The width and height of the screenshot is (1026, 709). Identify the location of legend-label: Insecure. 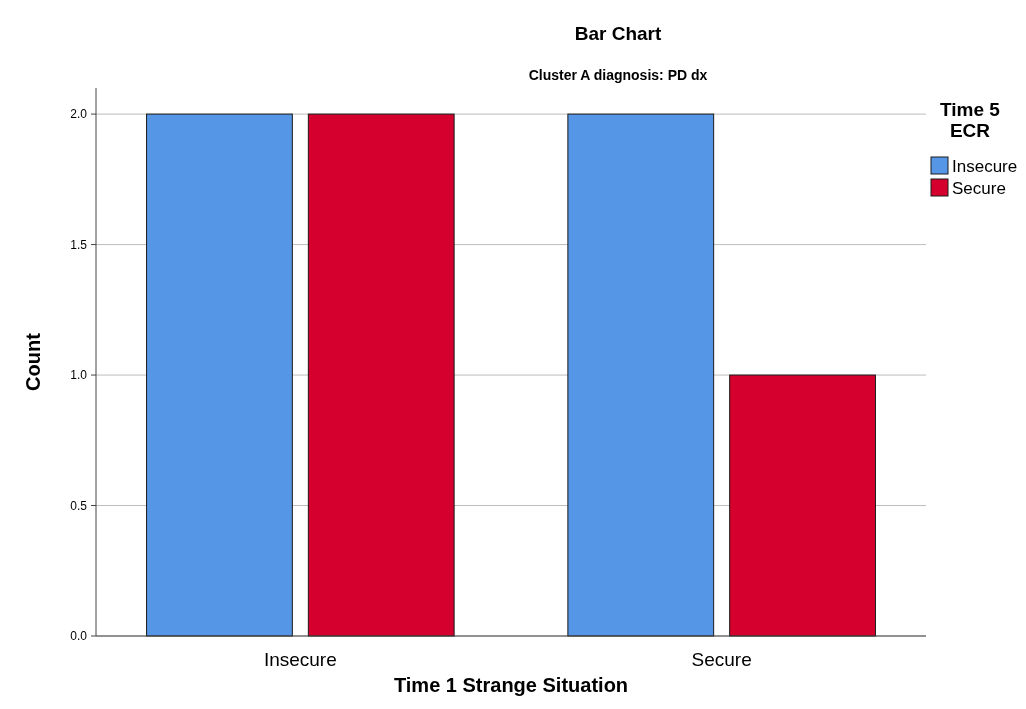
(985, 166).